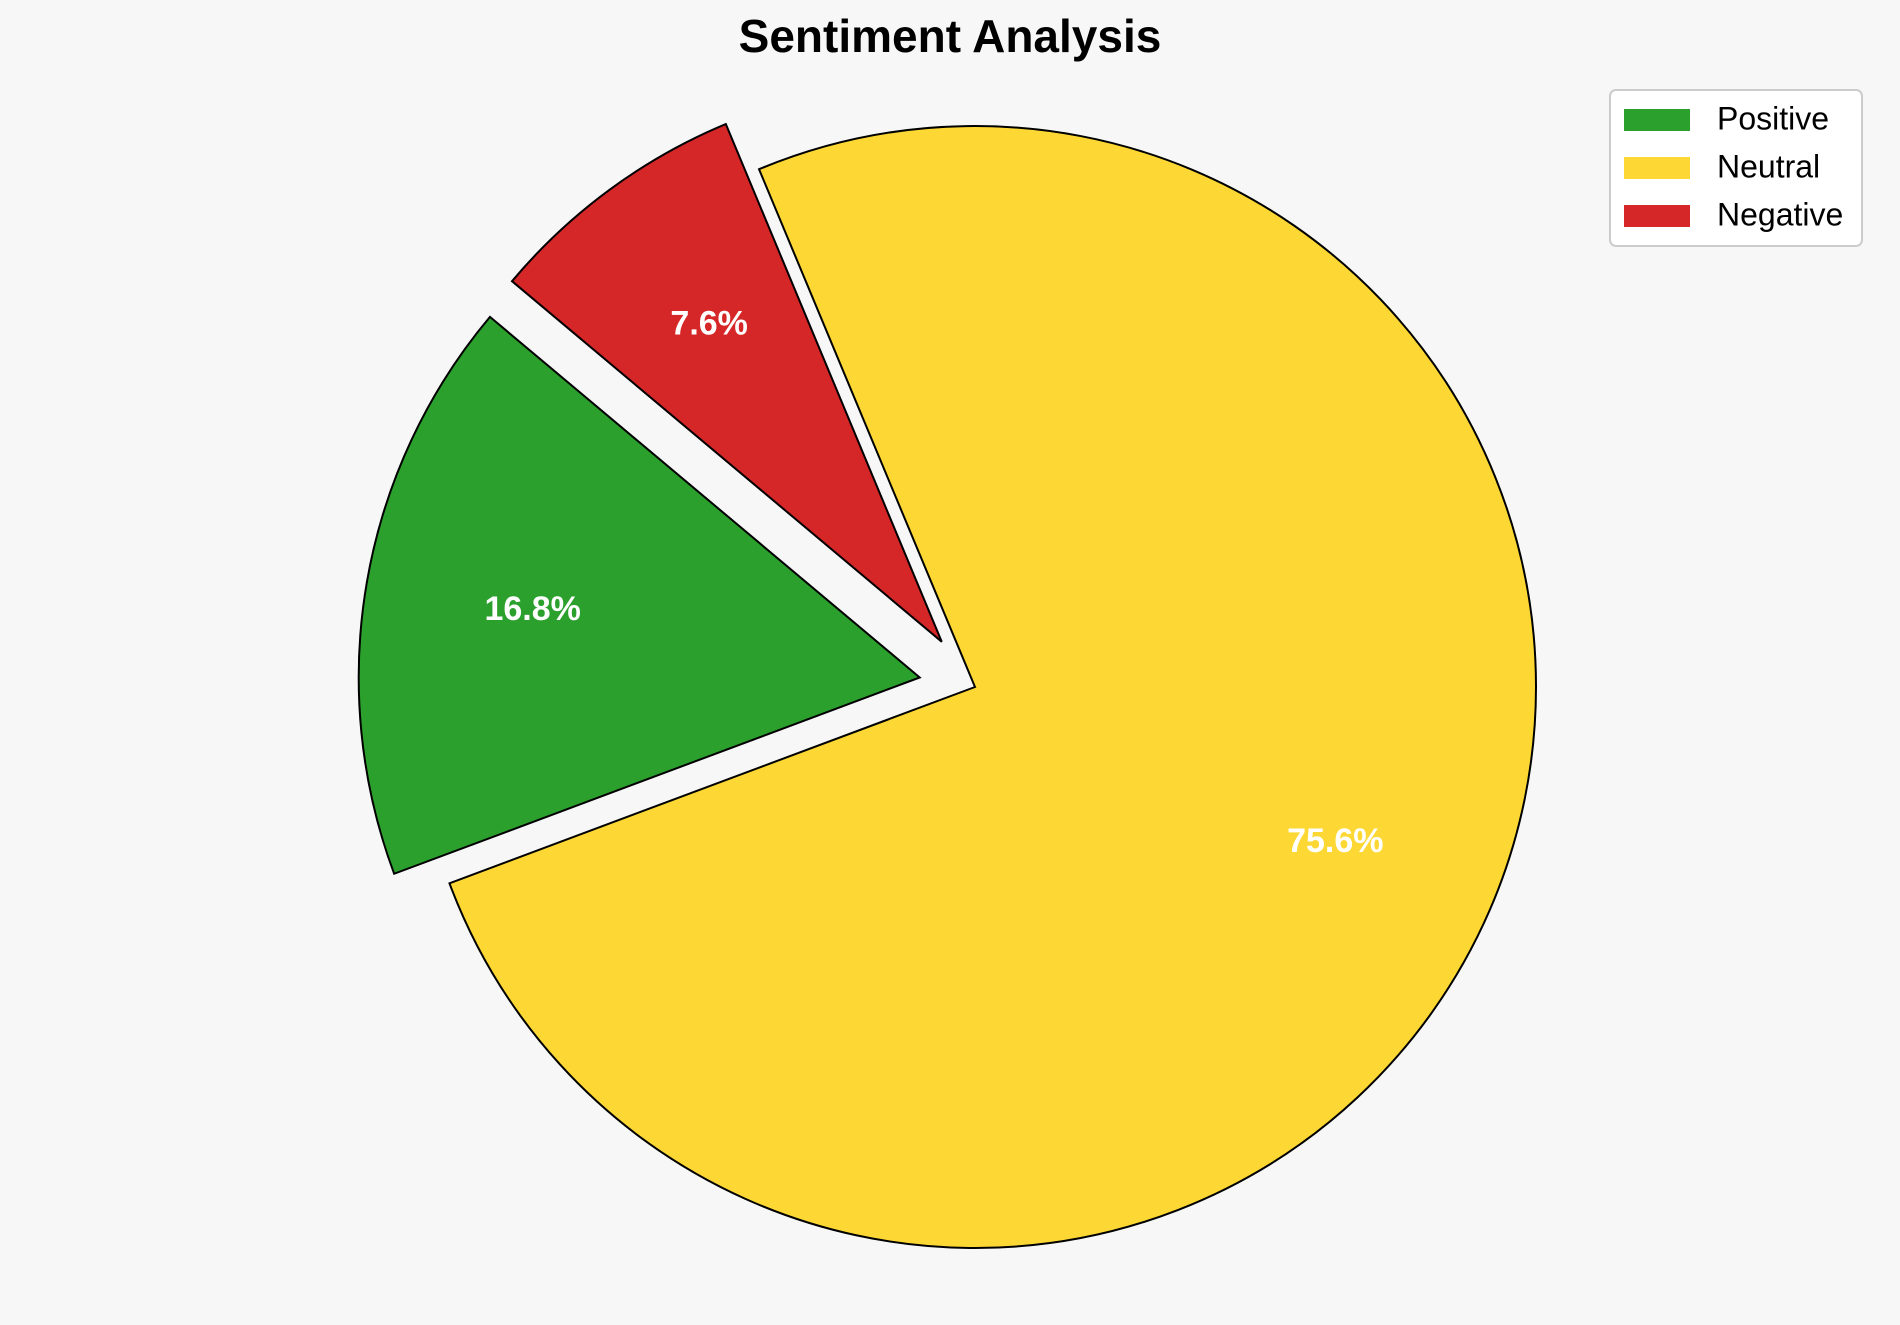  What do you see at coordinates (532, 609) in the screenshot?
I see `wedge-label: 16.8%` at bounding box center [532, 609].